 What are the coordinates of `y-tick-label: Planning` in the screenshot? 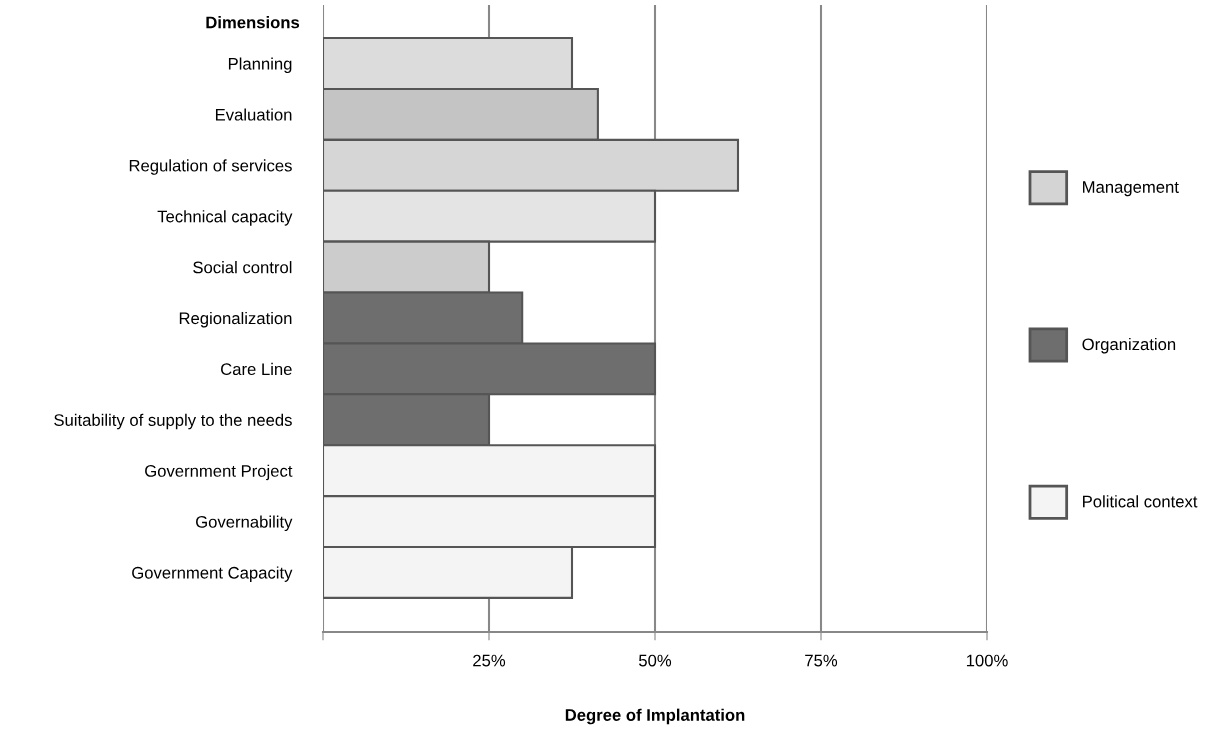 It's located at (260, 65).